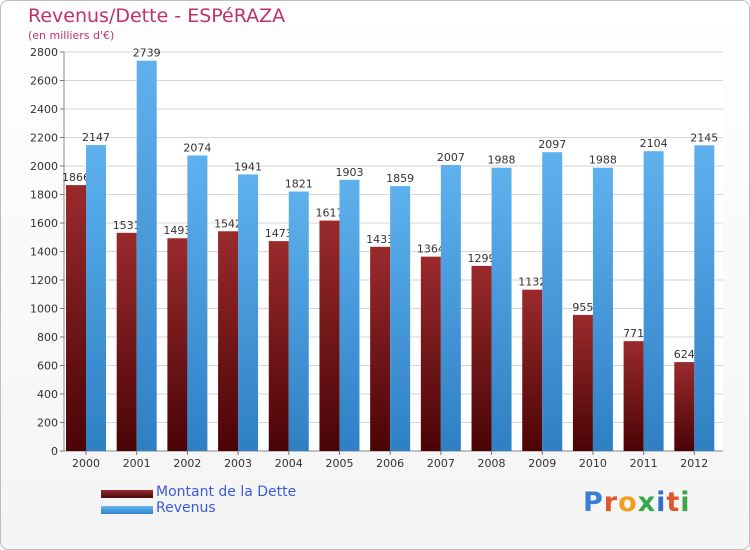 The width and height of the screenshot is (750, 550). What do you see at coordinates (532, 282) in the screenshot?
I see `data-label-dette: 1132` at bounding box center [532, 282].